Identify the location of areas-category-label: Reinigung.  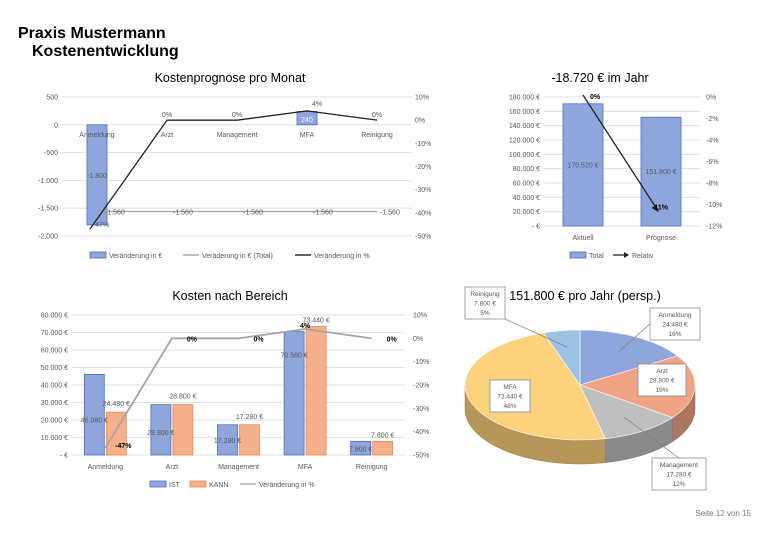
(372, 467).